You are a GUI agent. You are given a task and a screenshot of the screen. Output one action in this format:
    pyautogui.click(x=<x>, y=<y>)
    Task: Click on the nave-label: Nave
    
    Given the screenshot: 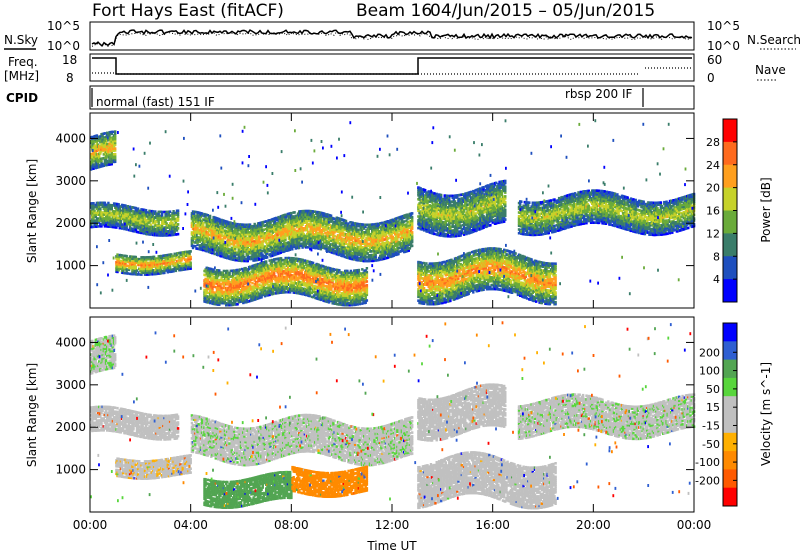 What is the action you would take?
    pyautogui.click(x=770, y=70)
    